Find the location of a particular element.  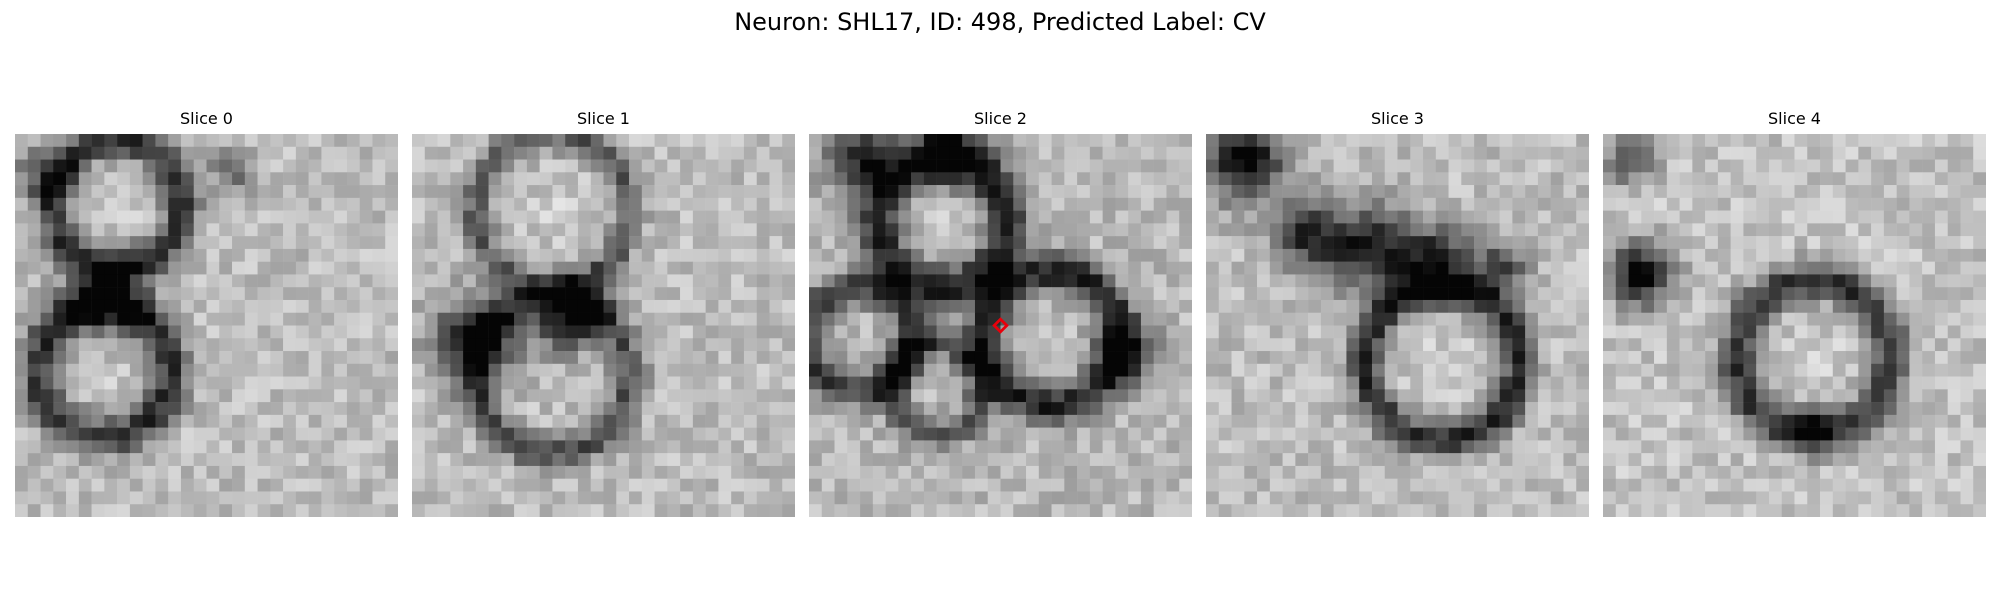

slice-panel-2: Slice 2 is located at coordinates (1000, 312).